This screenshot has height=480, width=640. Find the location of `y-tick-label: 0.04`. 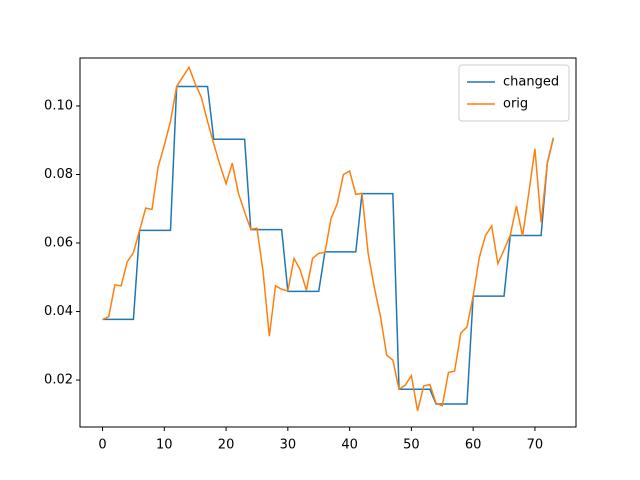

y-tick-label: 0.04 is located at coordinates (58, 311).